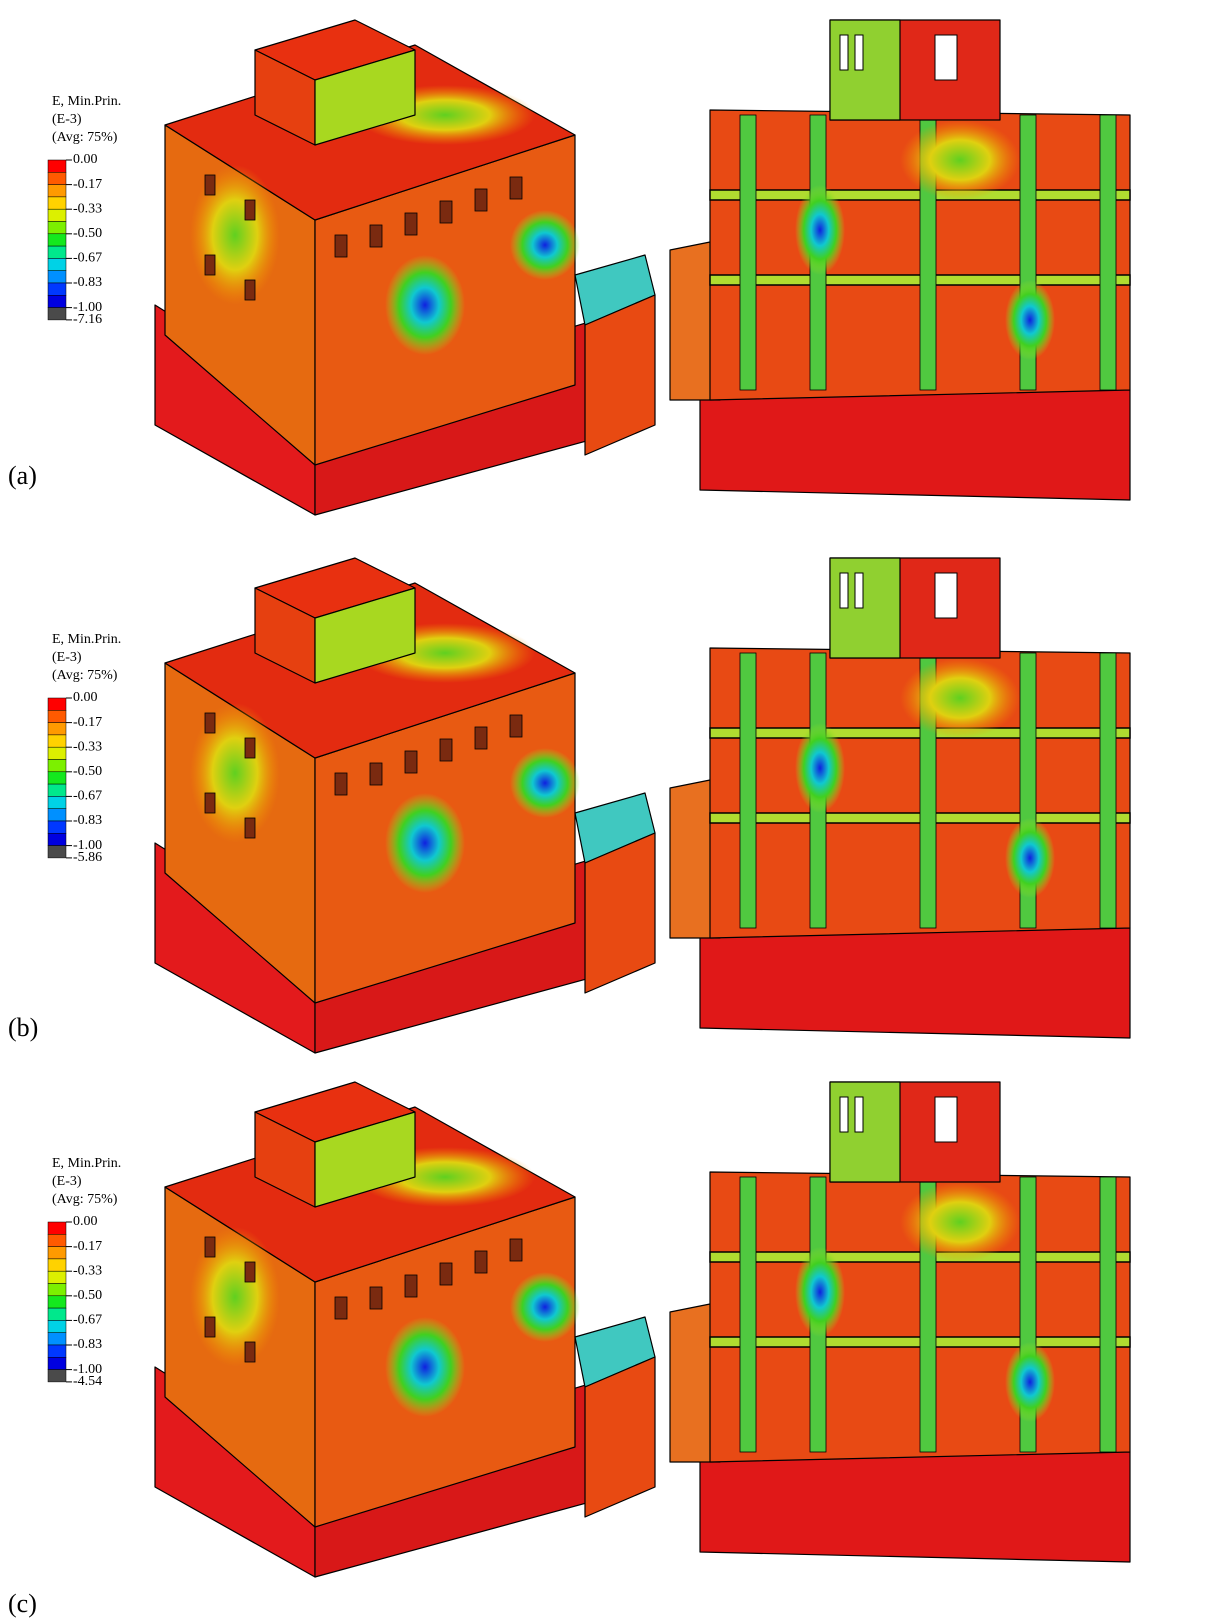  I want to click on panel-label: (b), so click(23, 1027).